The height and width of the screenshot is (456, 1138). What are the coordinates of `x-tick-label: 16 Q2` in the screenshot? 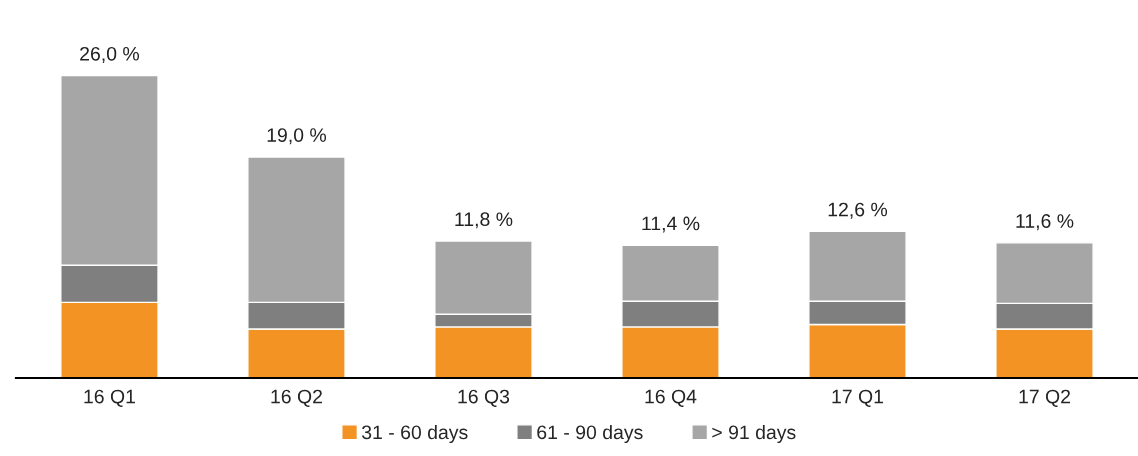 It's located at (296, 398).